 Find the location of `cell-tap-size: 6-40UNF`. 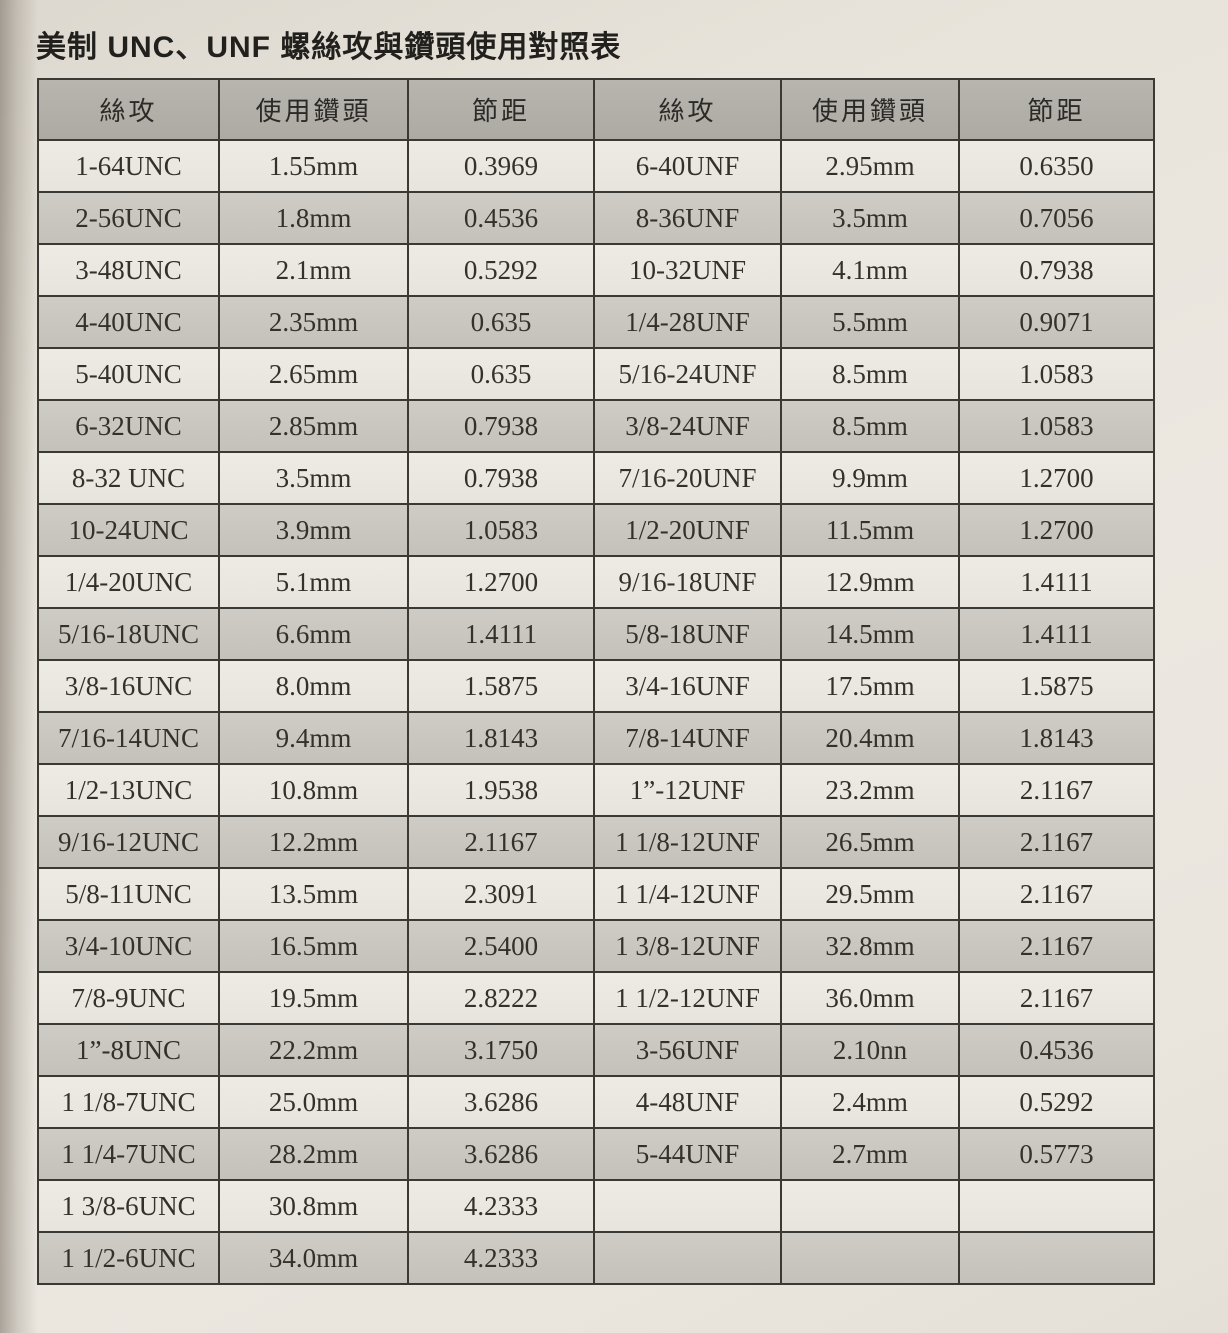

cell-tap-size: 6-40UNF is located at coordinates (687, 166).